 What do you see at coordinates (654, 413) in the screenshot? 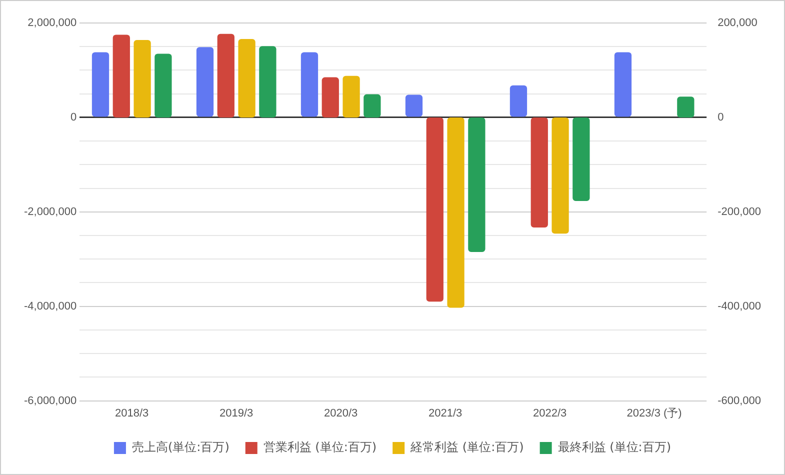
I see `x-tick-label: 2023/3 (予)` at bounding box center [654, 413].